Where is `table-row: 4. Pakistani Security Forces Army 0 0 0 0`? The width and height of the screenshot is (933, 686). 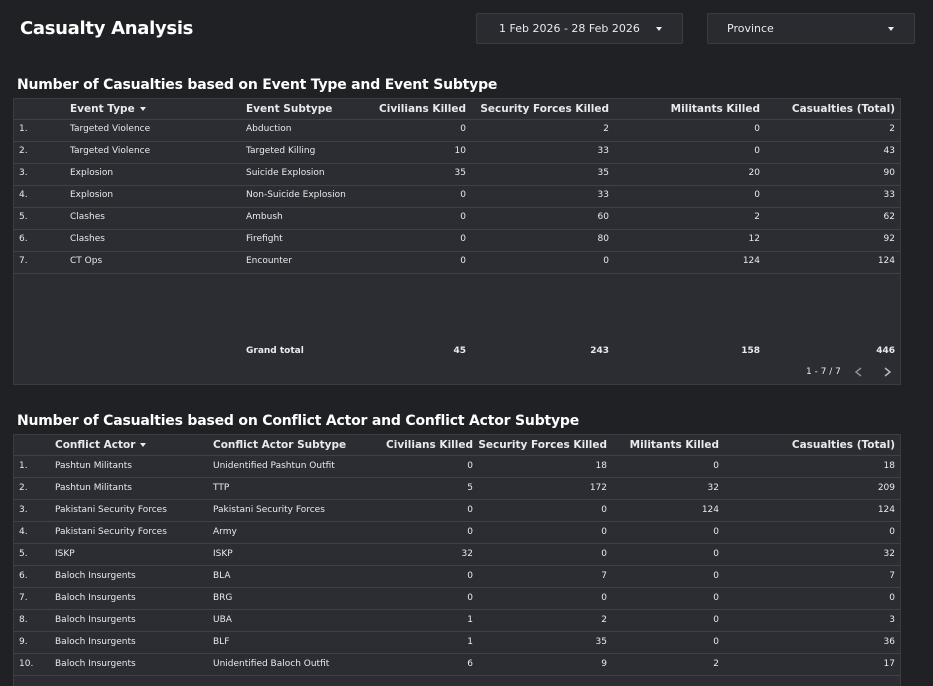 table-row: 4. Pakistani Security Forces Army 0 0 0 0 is located at coordinates (457, 532).